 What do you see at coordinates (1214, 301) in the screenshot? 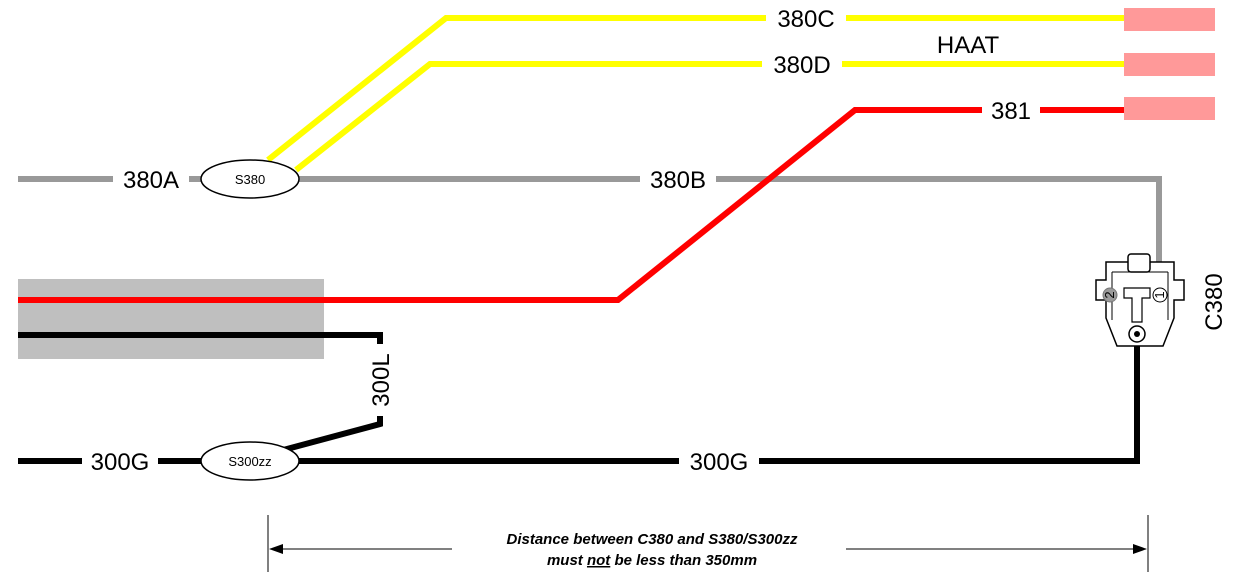
I see `connector-label-c380: C380` at bounding box center [1214, 301].